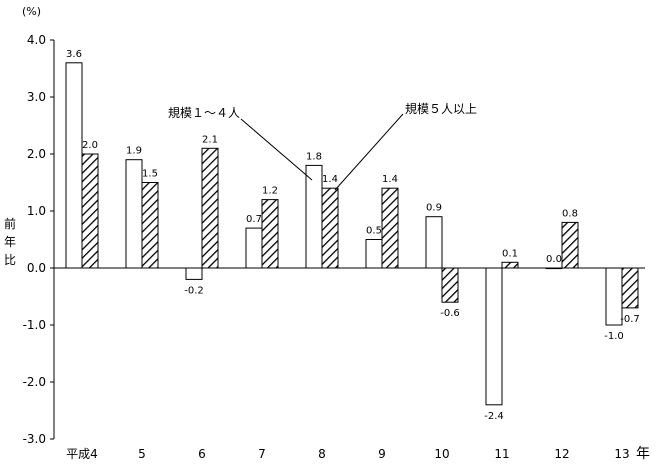 The height and width of the screenshot is (470, 659). Describe the element at coordinates (441, 454) in the screenshot. I see `x-tick-label: 10` at that location.